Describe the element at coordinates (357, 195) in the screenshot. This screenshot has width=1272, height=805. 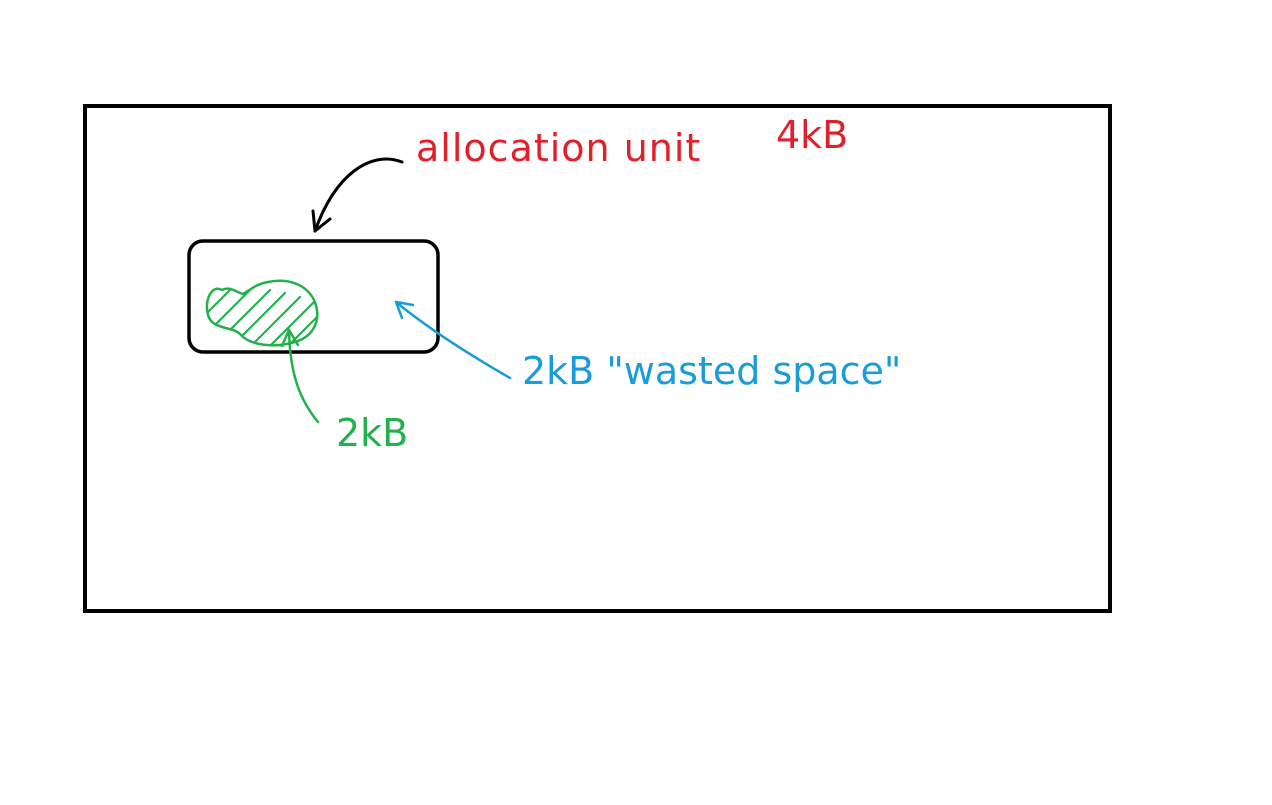
I see `allocation-unit-arrow` at that location.